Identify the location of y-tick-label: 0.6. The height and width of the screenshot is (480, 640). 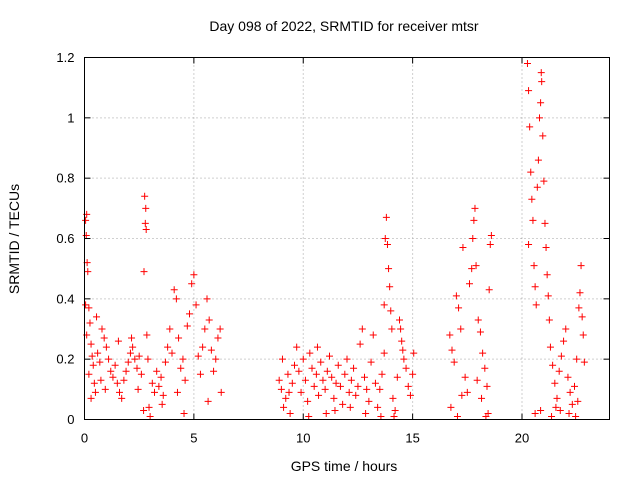
(65, 238).